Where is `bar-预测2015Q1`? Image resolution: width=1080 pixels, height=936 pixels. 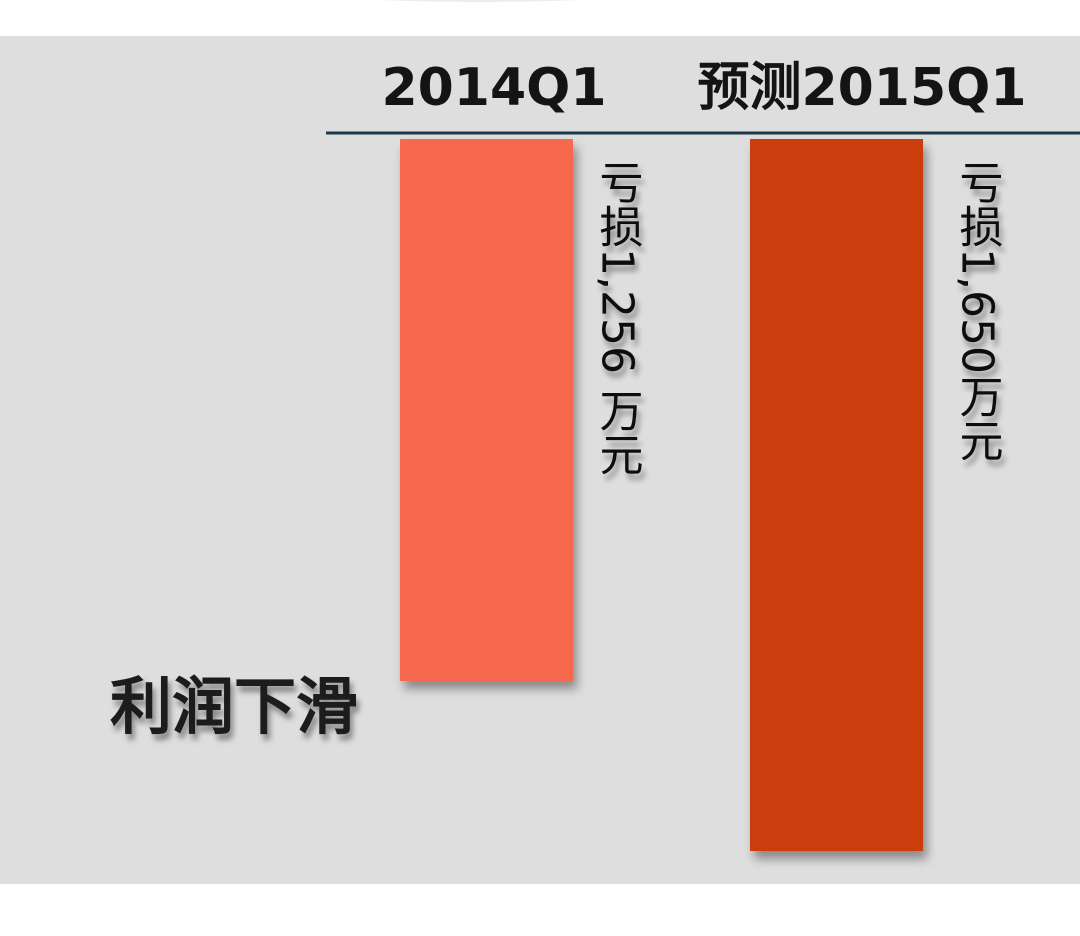 bar-预测2015Q1 is located at coordinates (836, 495).